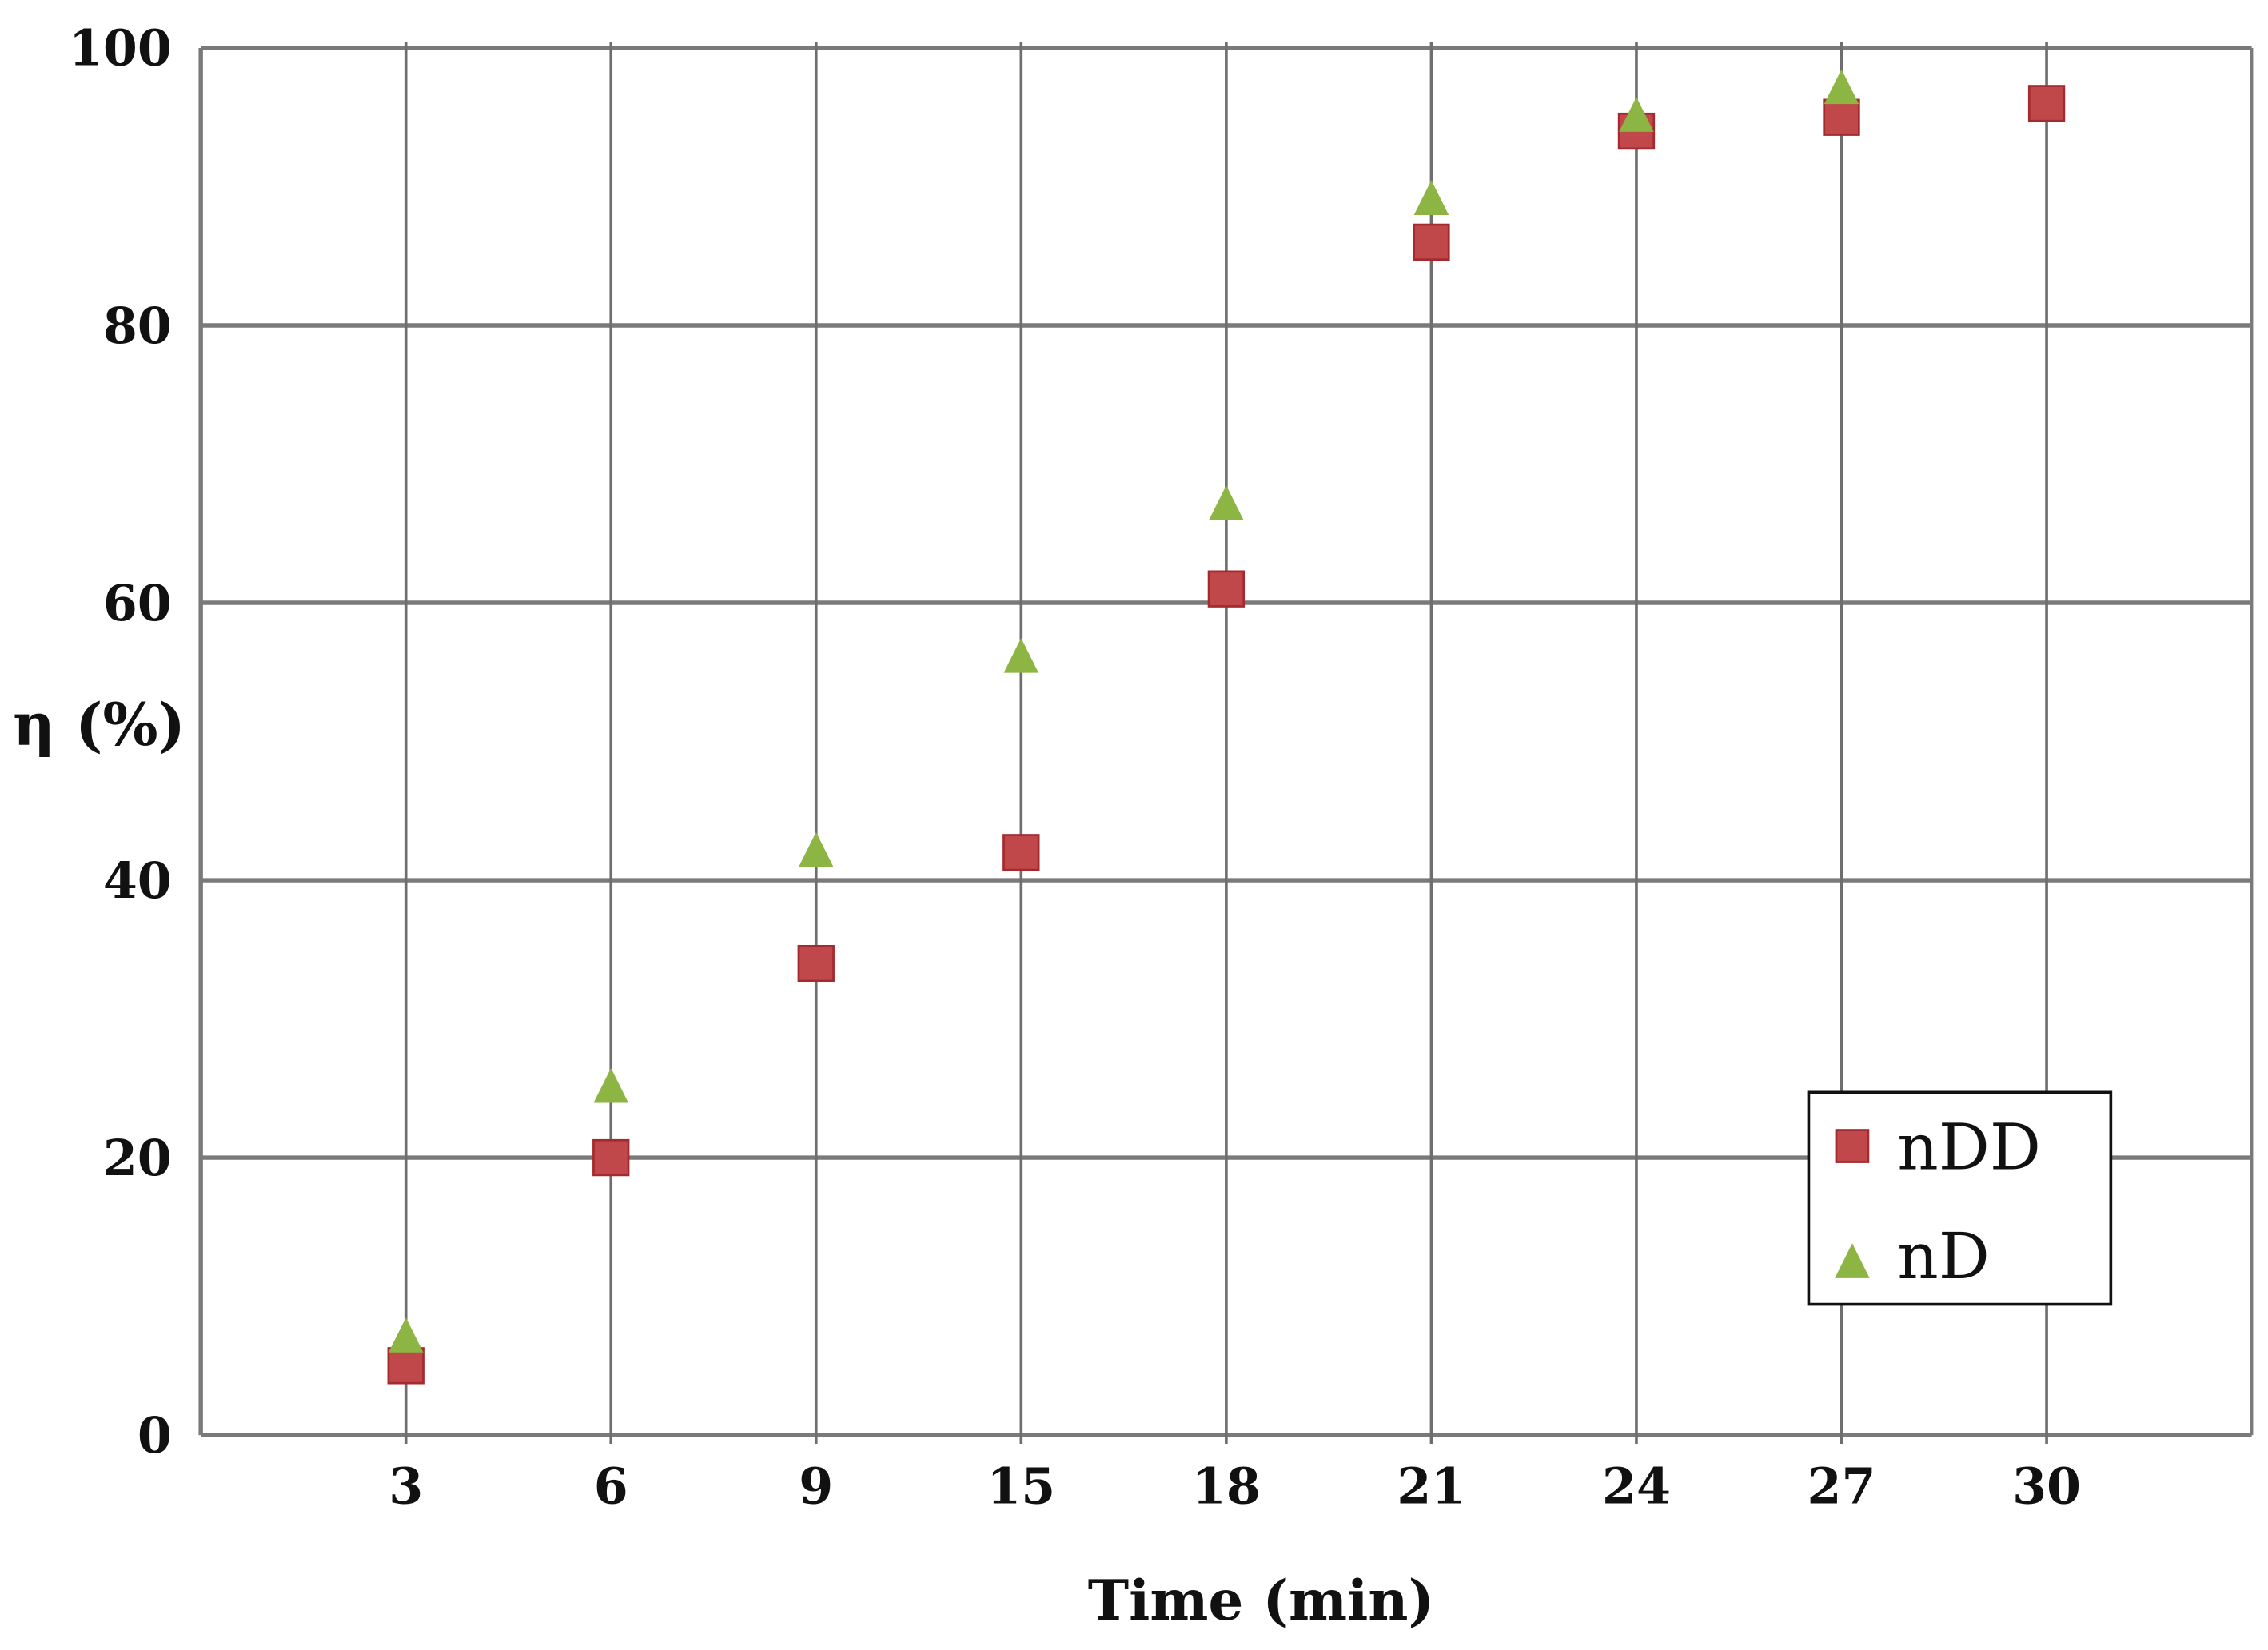 The height and width of the screenshot is (1650, 2268). I want to click on x-tick-label: 24, so click(1636, 1486).